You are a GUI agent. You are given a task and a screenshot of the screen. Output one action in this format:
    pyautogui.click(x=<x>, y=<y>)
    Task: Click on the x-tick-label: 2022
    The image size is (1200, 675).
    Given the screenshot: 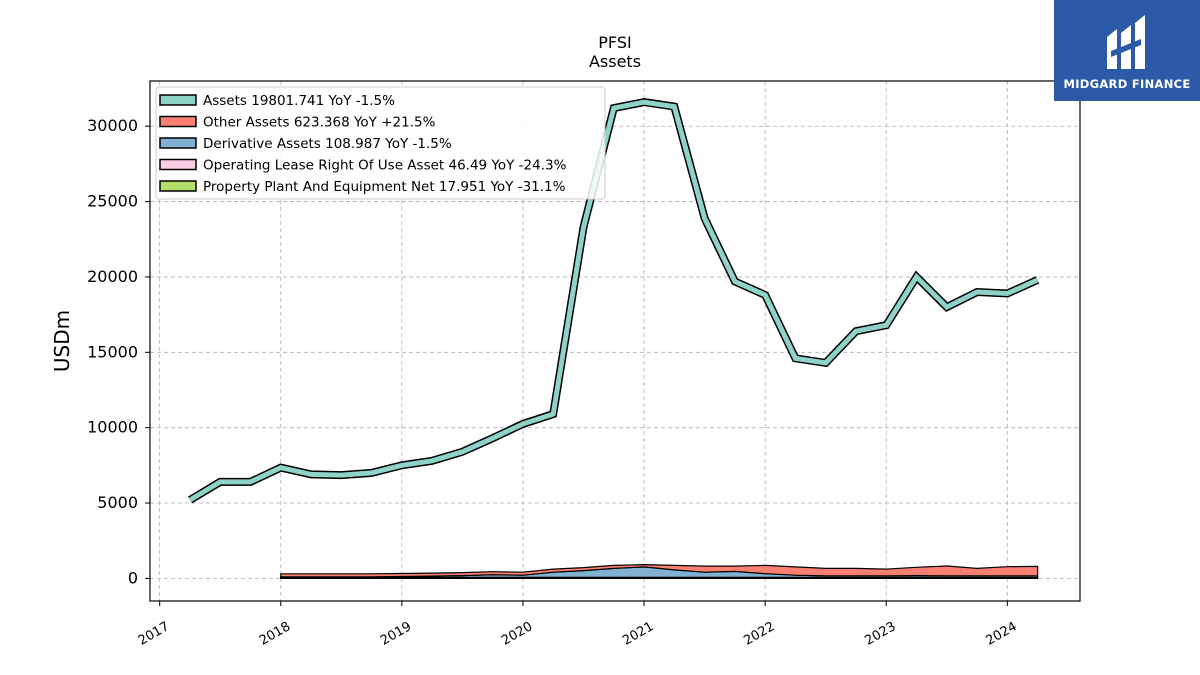 What is the action you would take?
    pyautogui.click(x=759, y=634)
    